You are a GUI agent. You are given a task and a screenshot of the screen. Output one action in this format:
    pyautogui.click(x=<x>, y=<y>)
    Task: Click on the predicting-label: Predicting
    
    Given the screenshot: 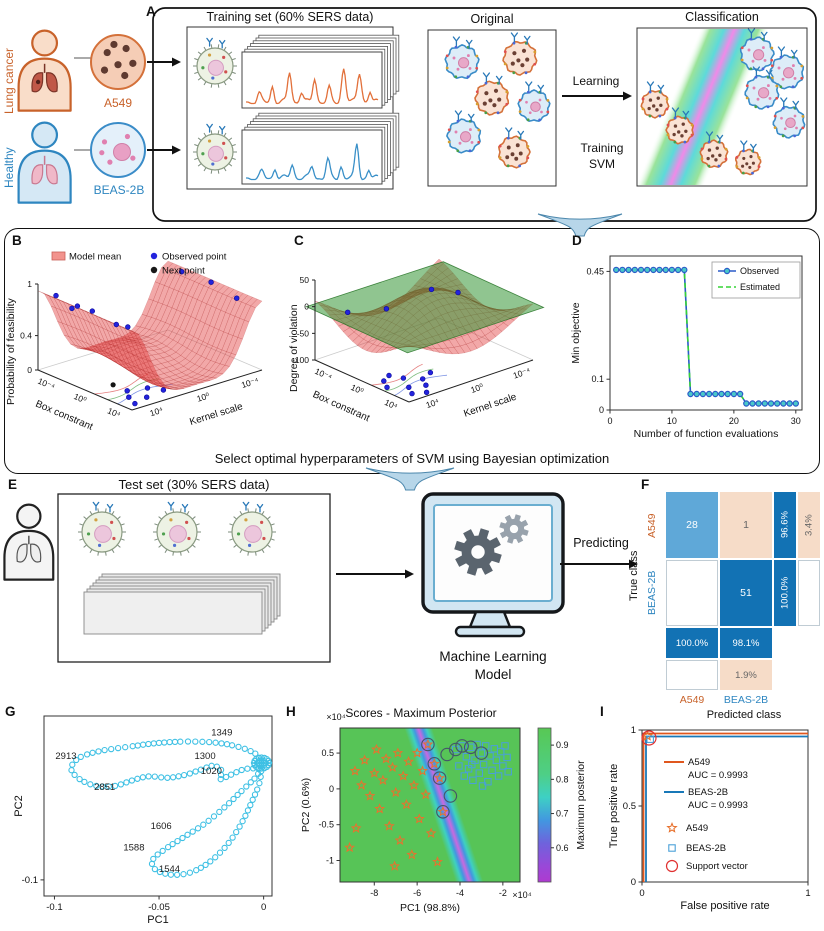 What is the action you would take?
    pyautogui.click(x=601, y=543)
    